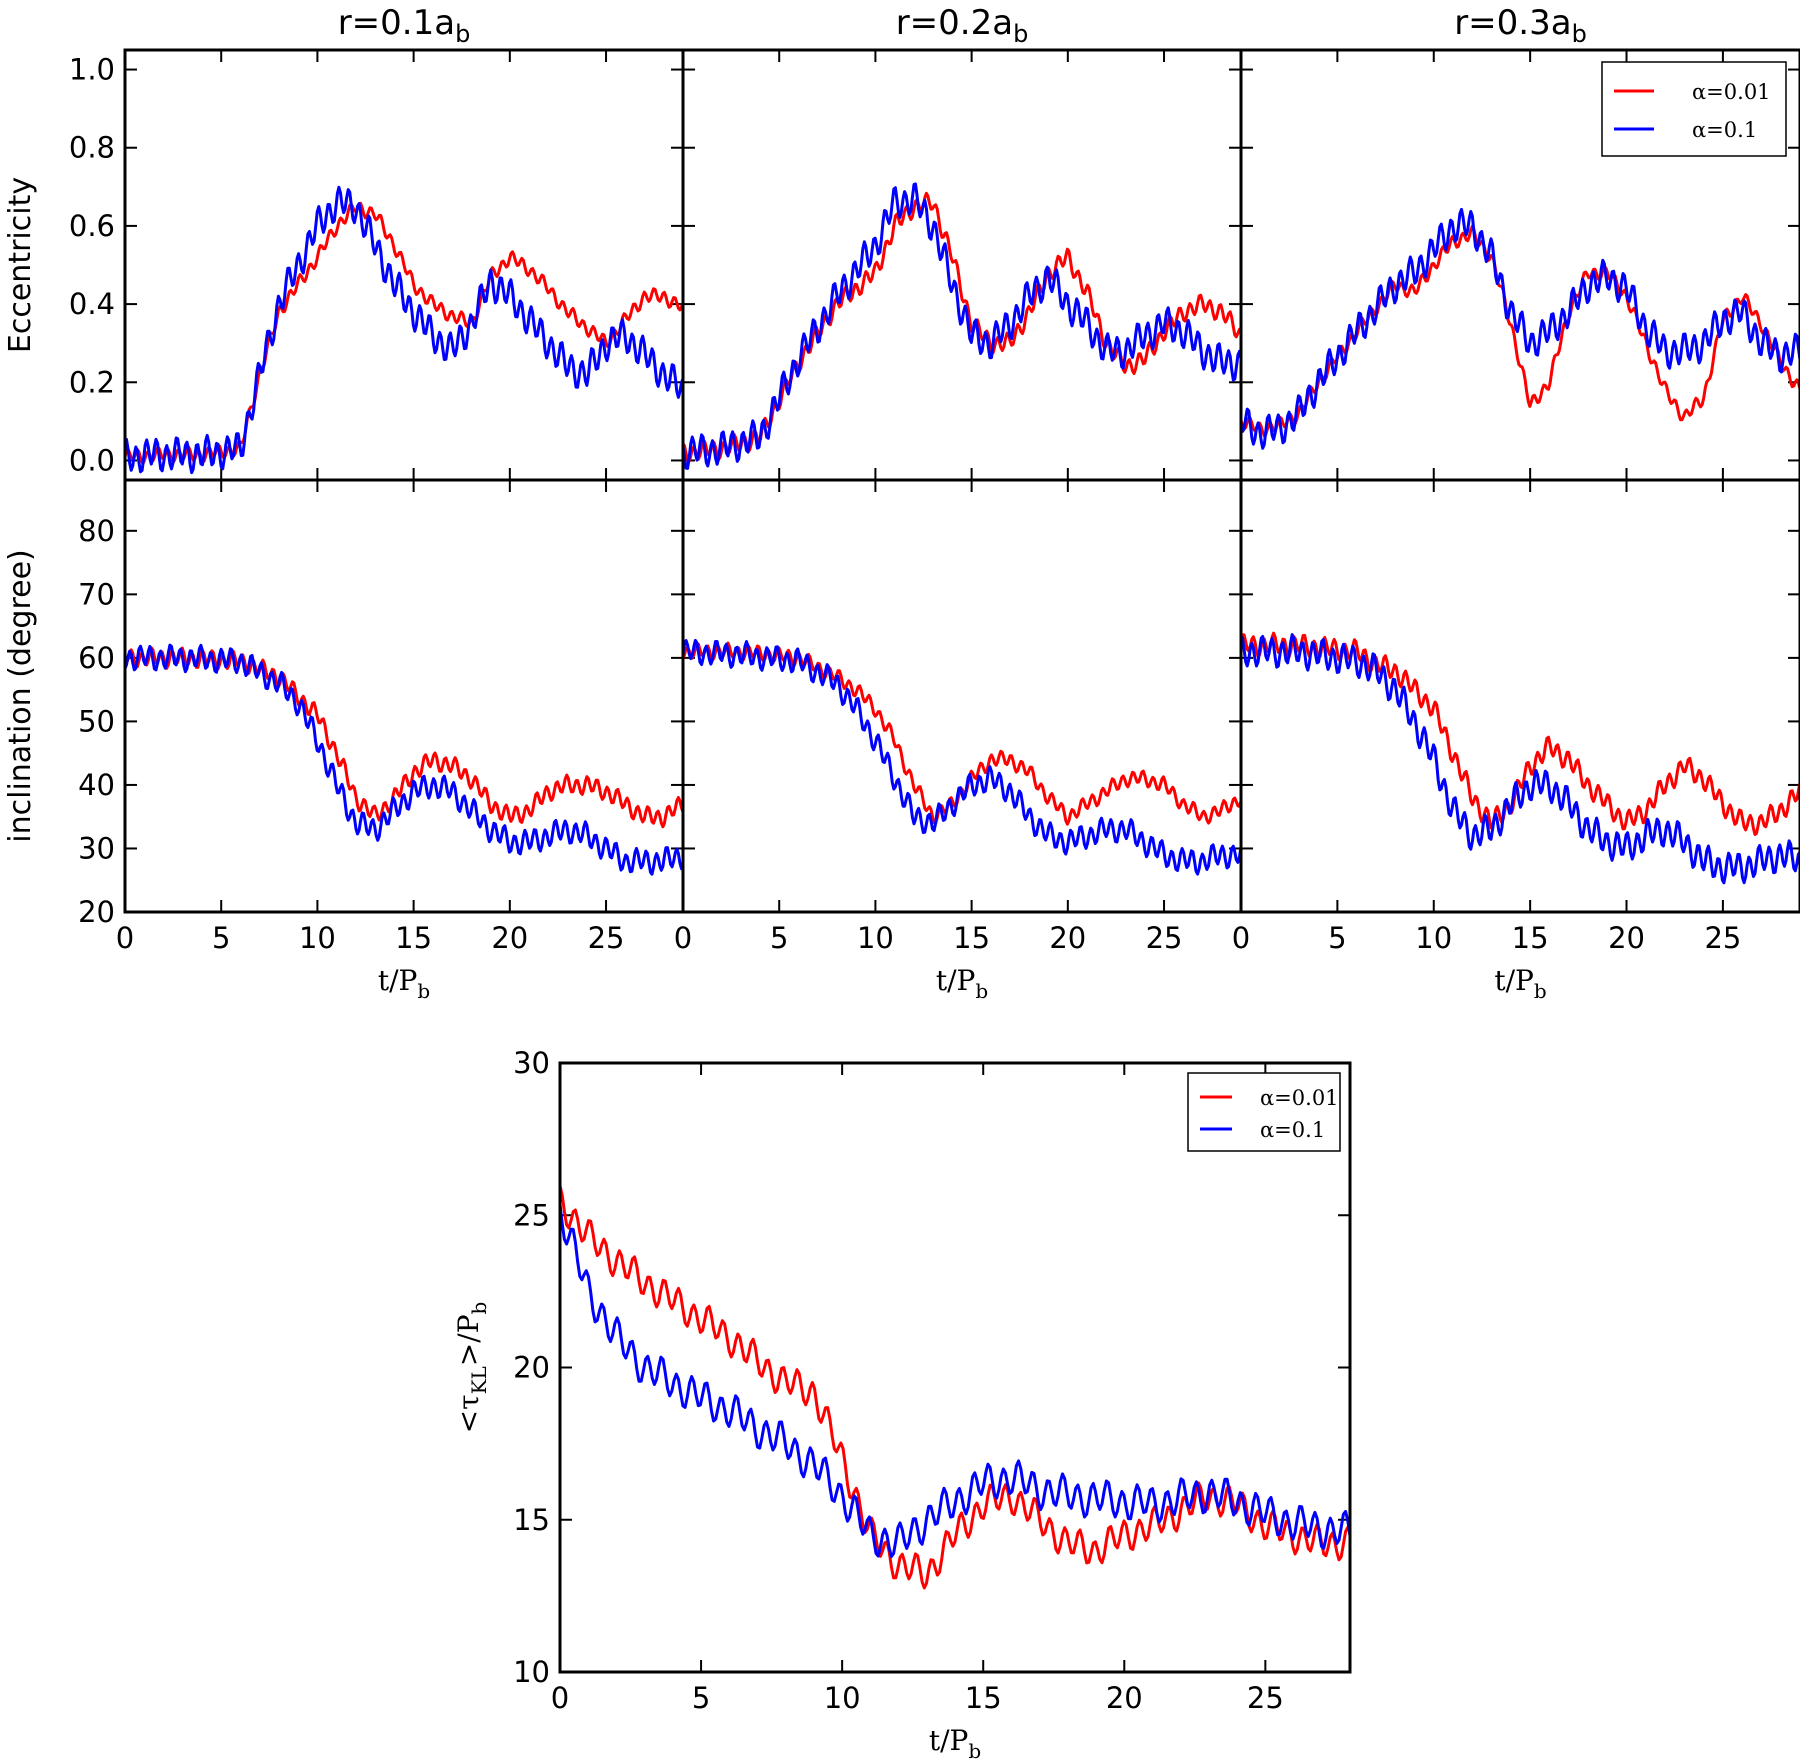 The image size is (1800, 1761). I want to click on y-tick-label: 15, so click(531, 1520).